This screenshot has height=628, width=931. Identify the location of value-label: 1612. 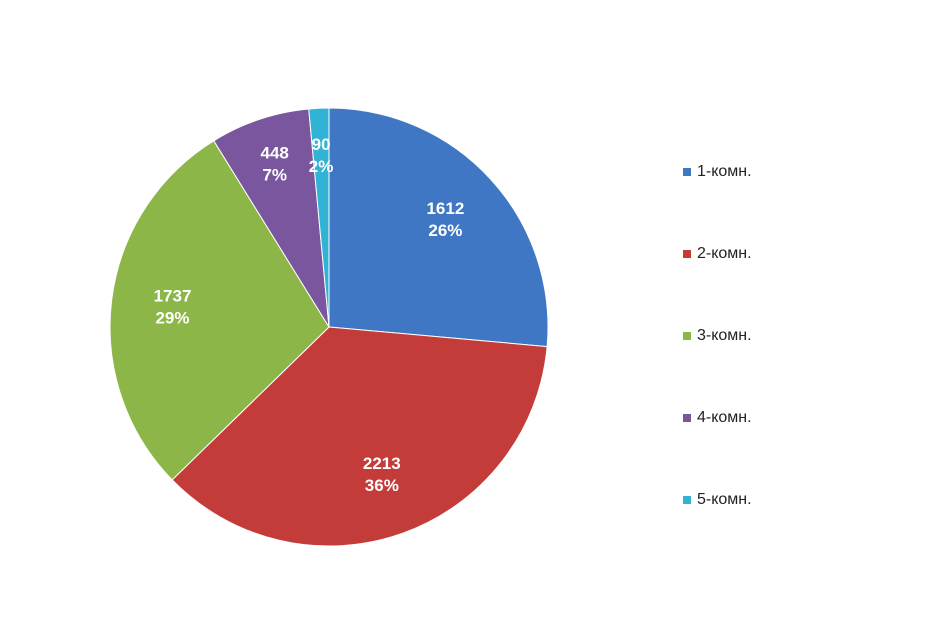
(445, 208).